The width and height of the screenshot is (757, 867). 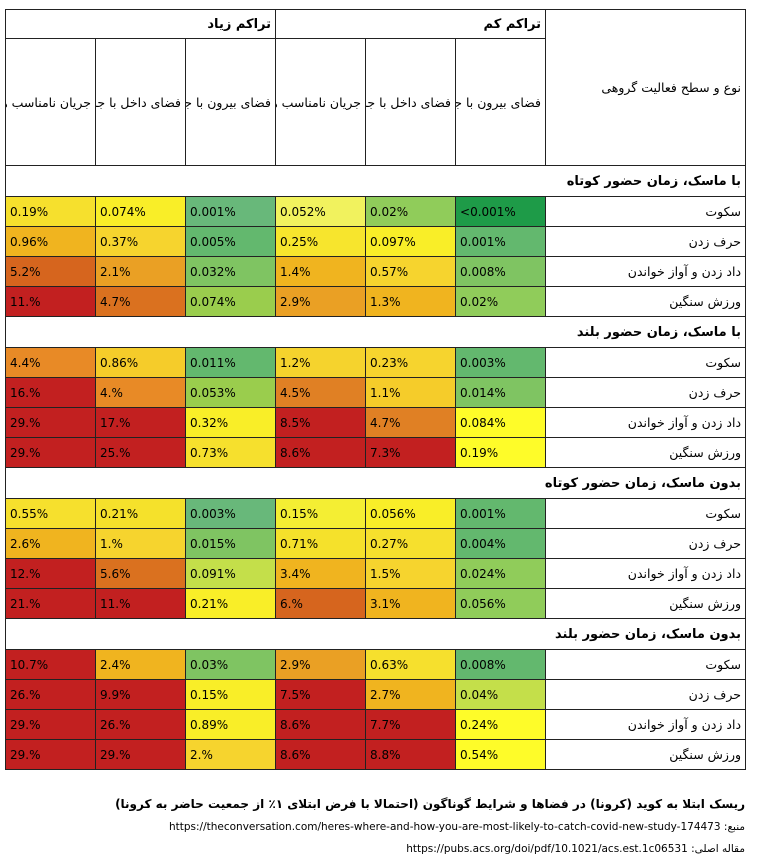 I want to click on col-header-high-outdoor: فضای بیرون با جریان مناسب هوا, so click(x=231, y=102).